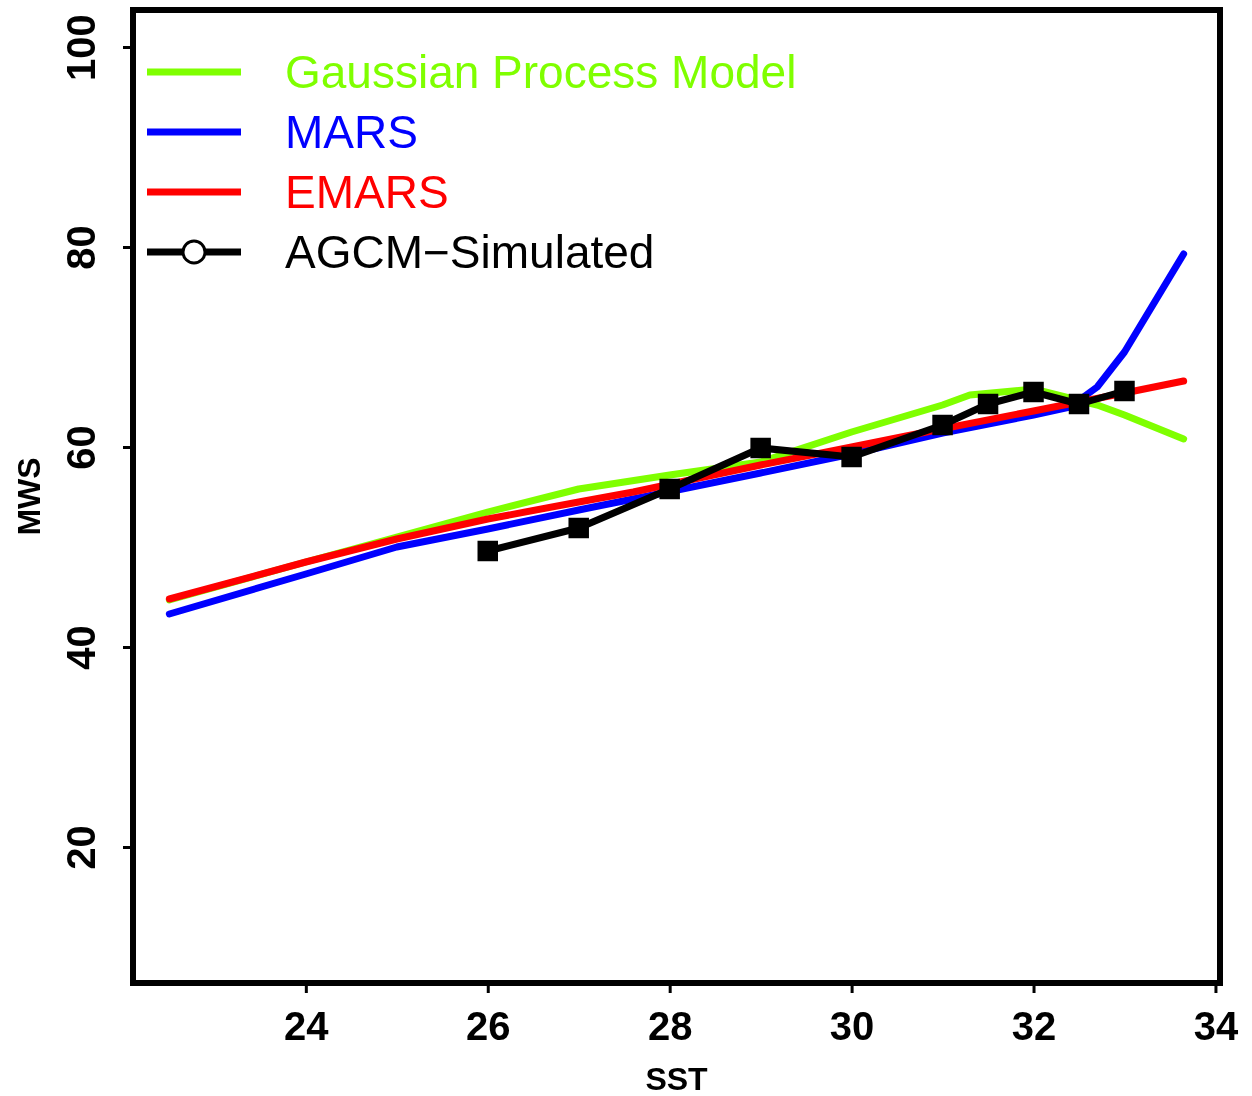  What do you see at coordinates (367, 192) in the screenshot?
I see `legend-label: EMARS` at bounding box center [367, 192].